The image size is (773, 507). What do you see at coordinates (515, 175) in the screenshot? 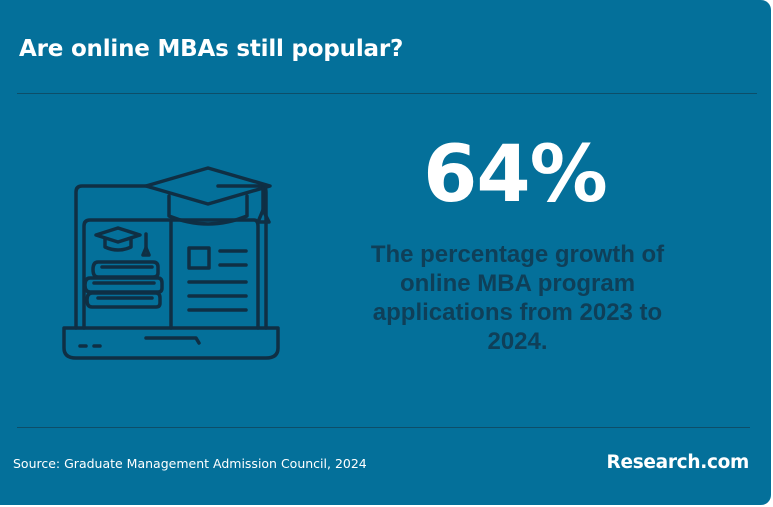
I see `stat-value: 64%` at bounding box center [515, 175].